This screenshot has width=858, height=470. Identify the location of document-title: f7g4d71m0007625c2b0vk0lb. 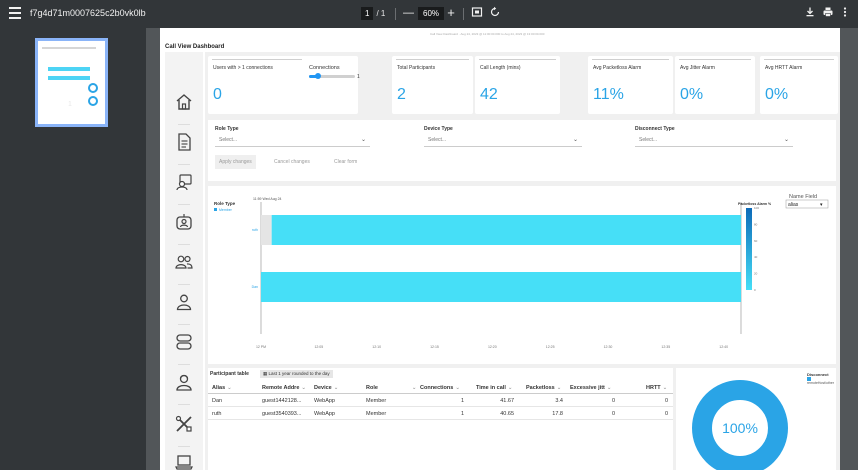
(88, 13).